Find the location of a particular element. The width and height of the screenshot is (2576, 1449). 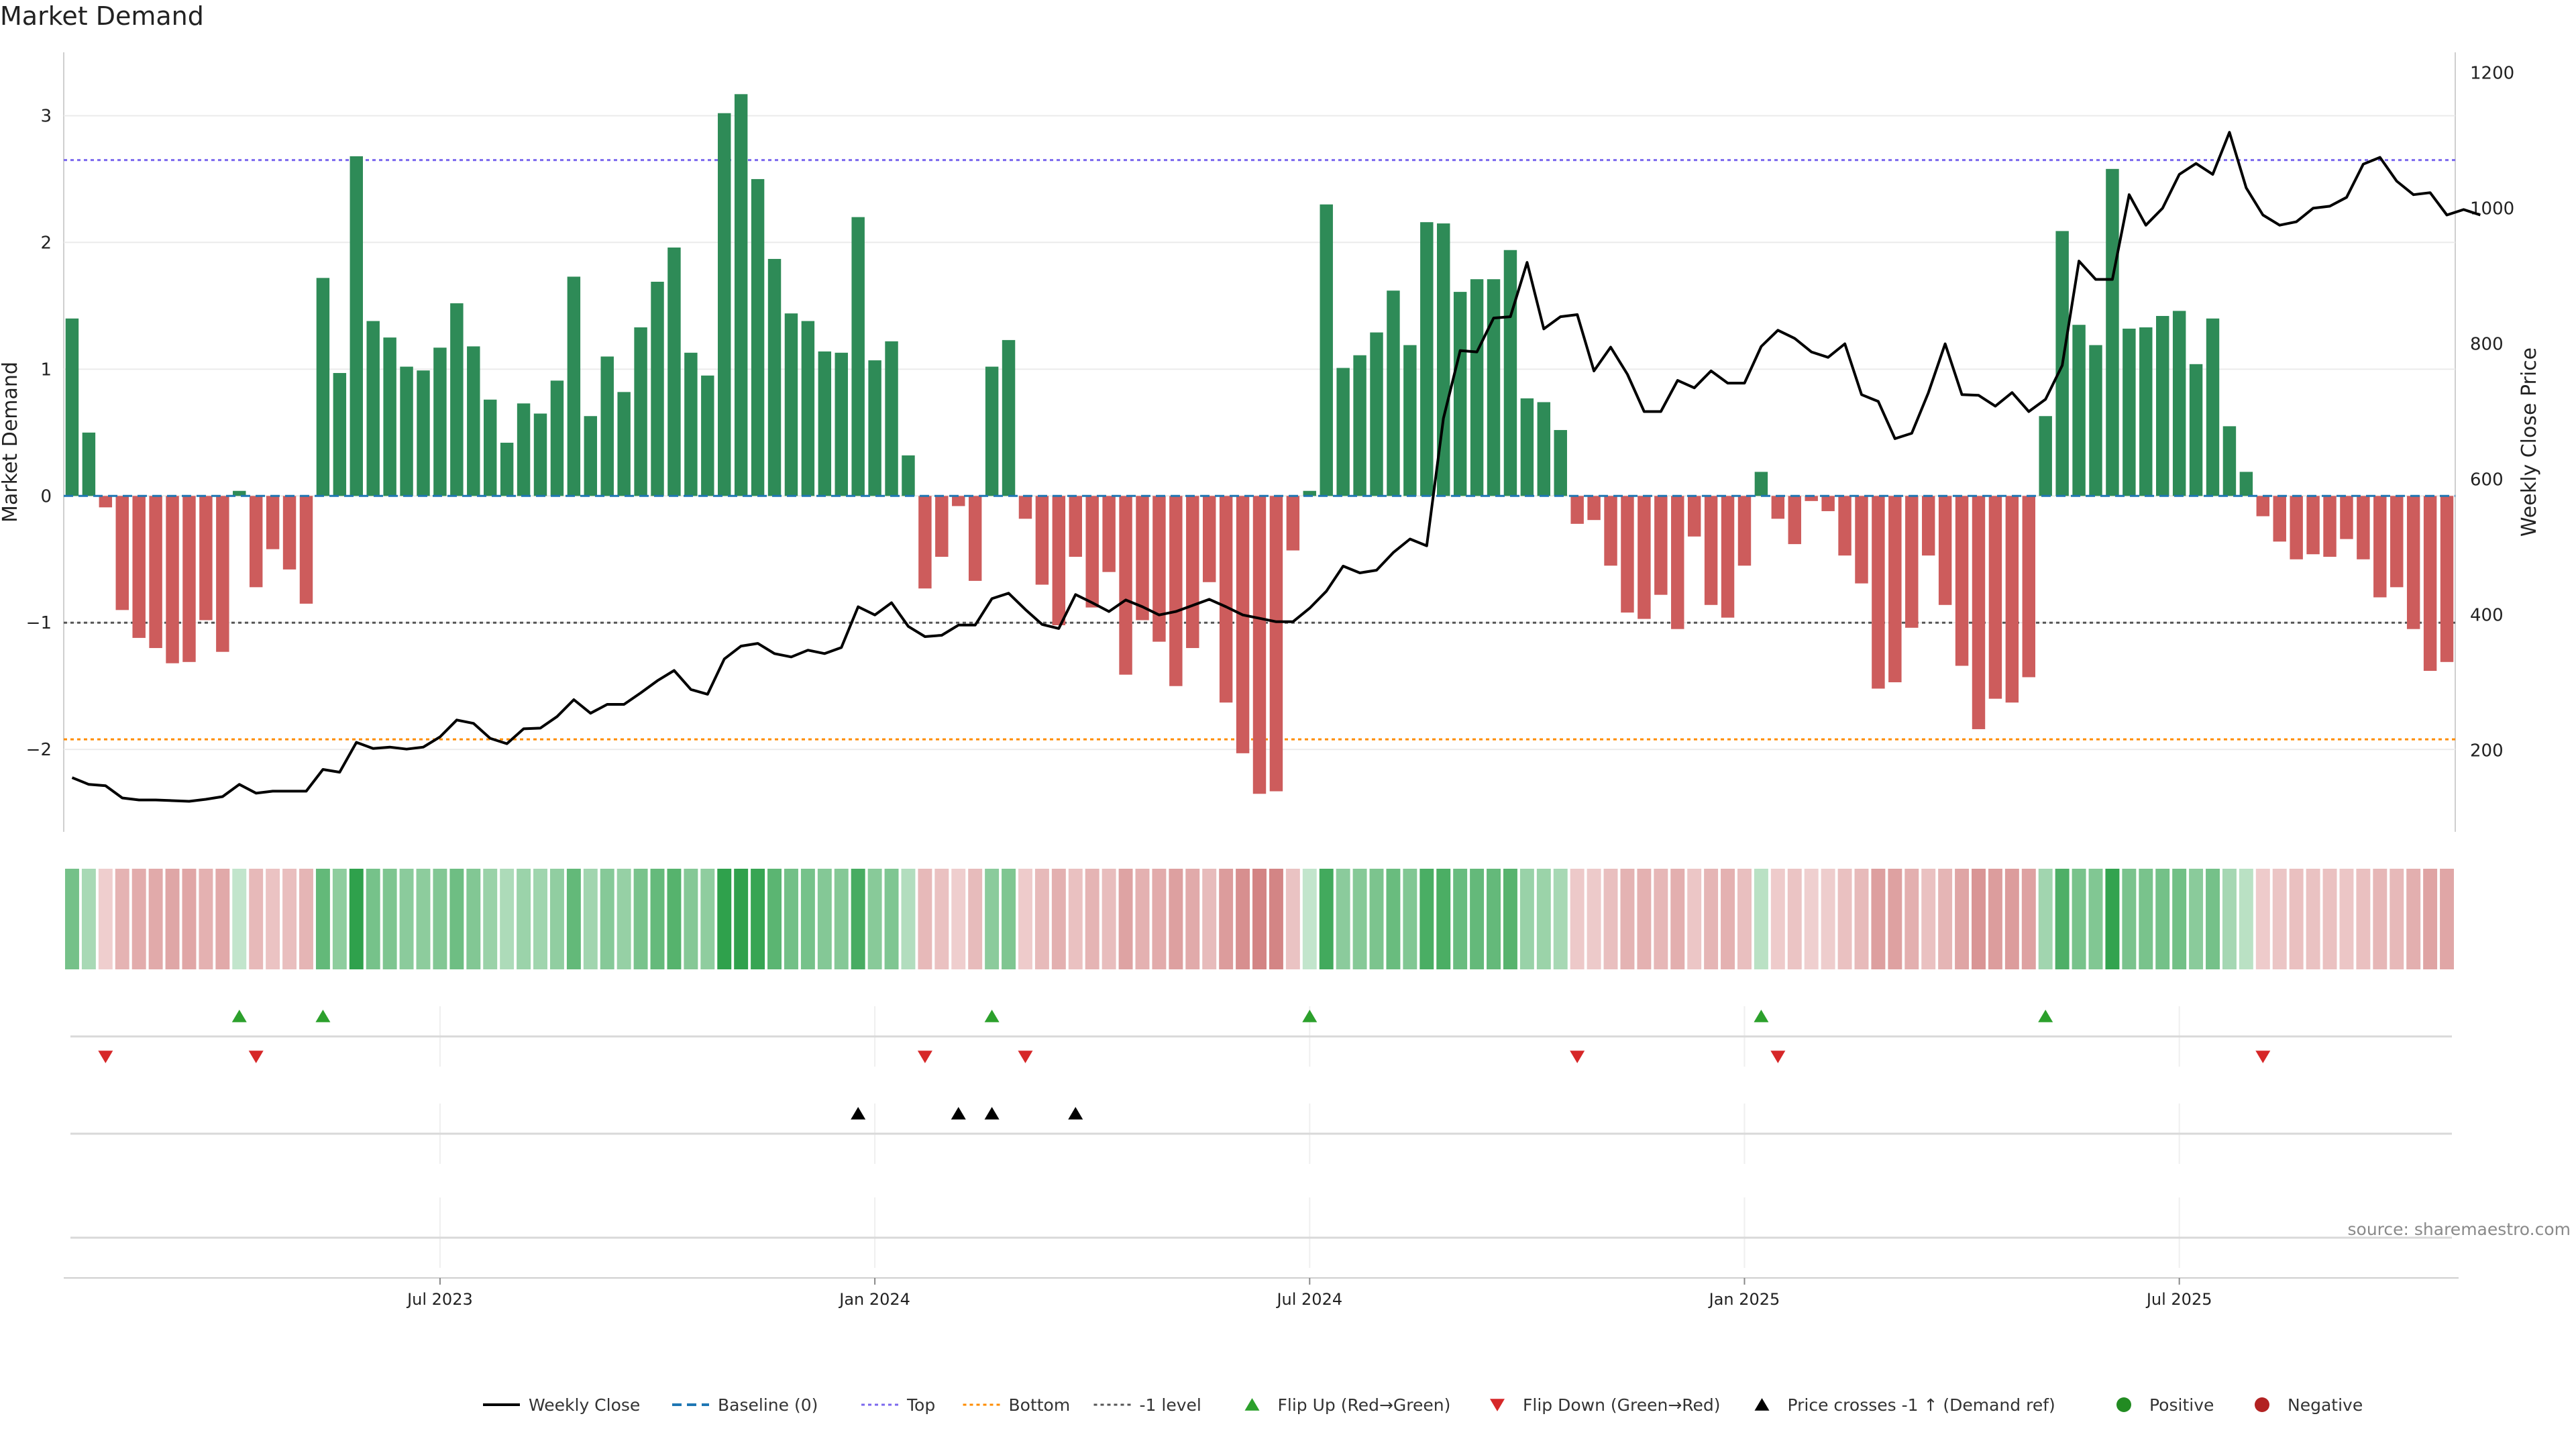

y-tick-label-right: 200 is located at coordinates (2487, 751).